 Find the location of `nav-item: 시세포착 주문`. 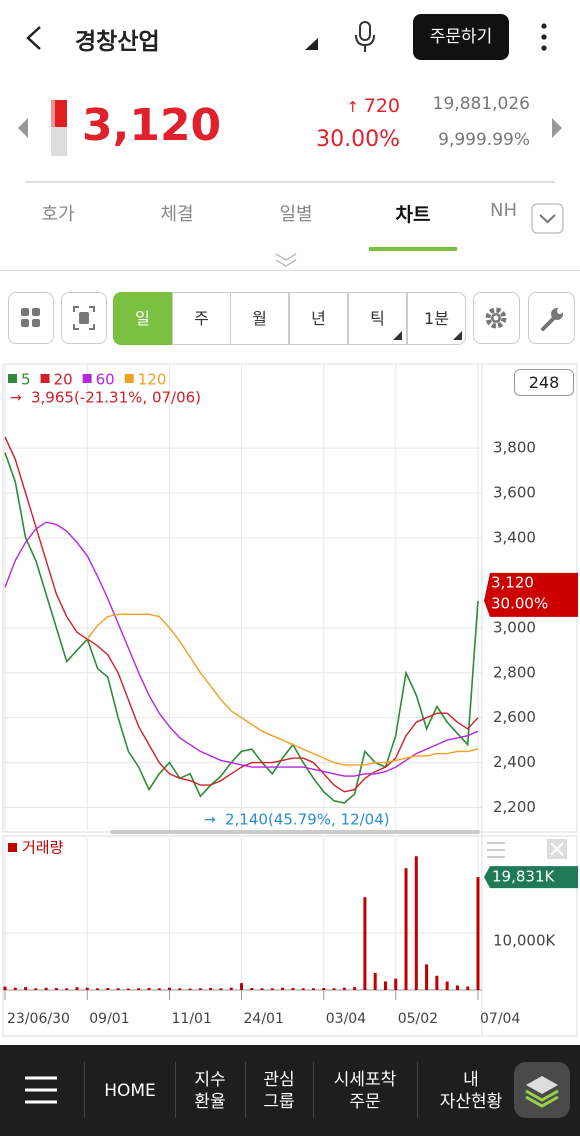

nav-item: 시세포착 주문 is located at coordinates (365, 1090).